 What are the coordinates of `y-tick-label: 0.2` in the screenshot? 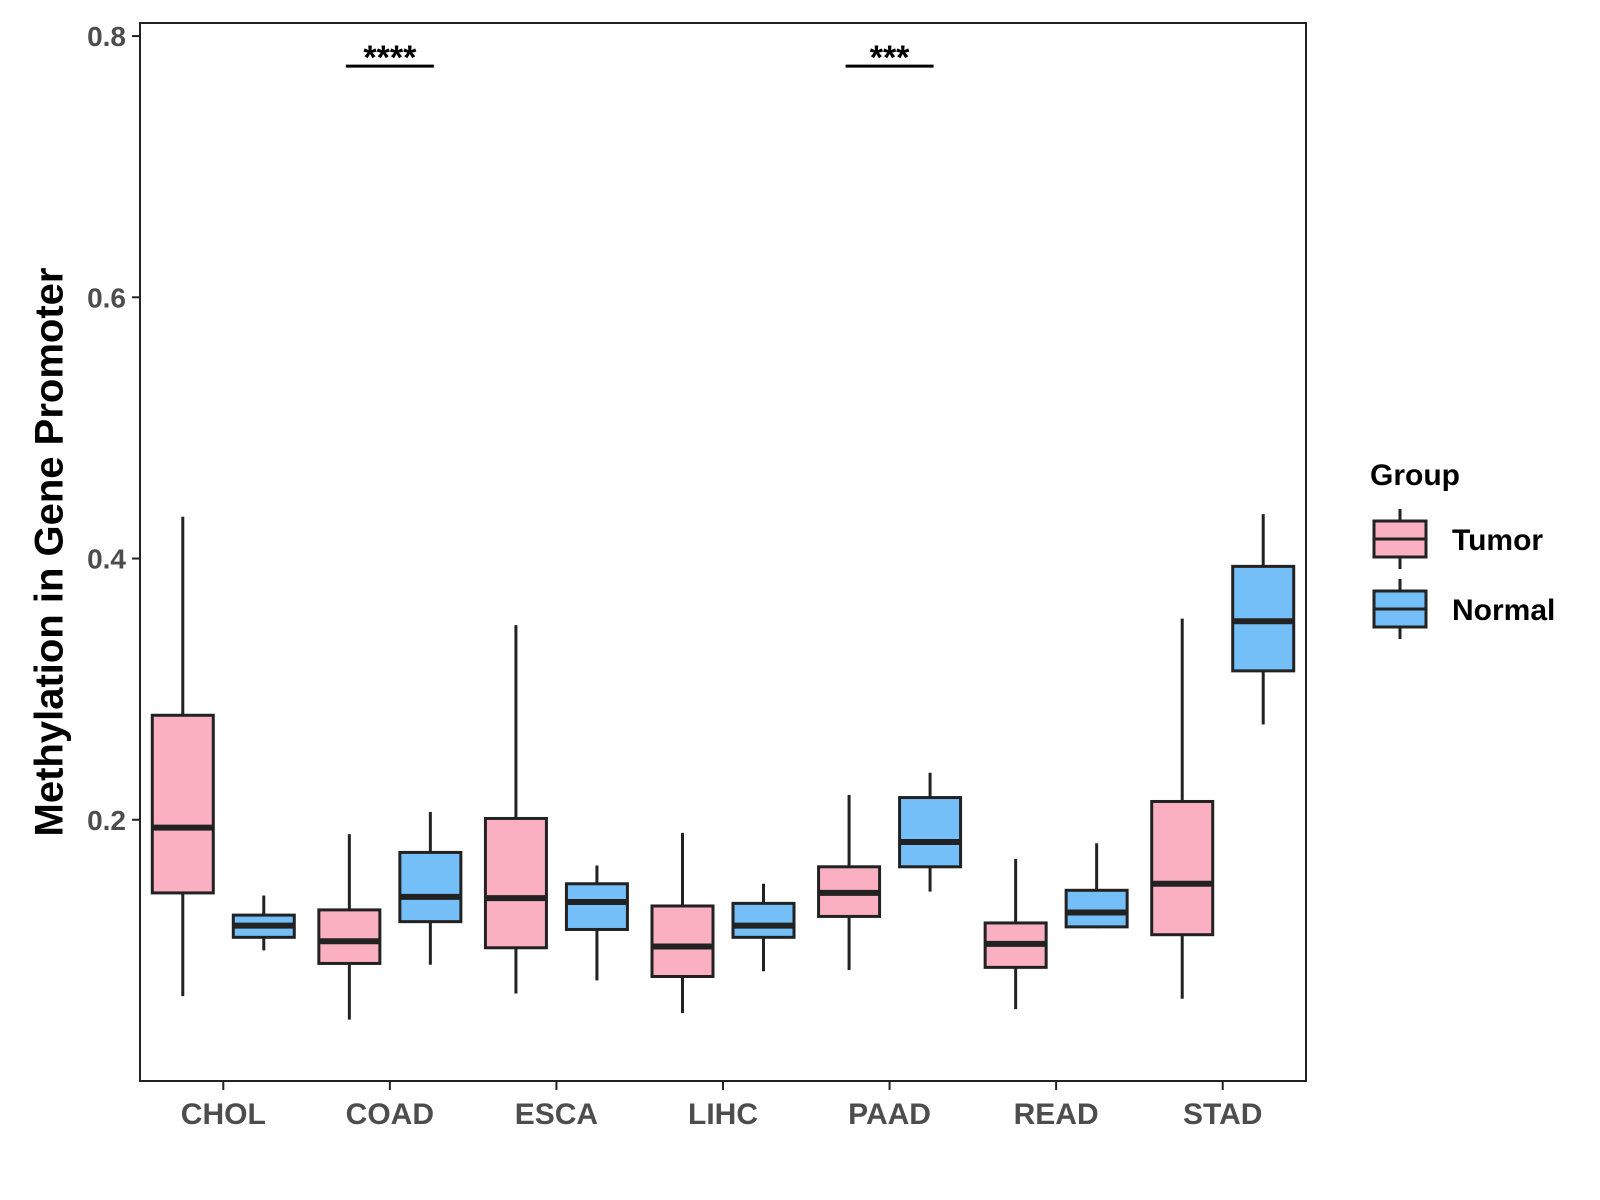 It's located at (106, 820).